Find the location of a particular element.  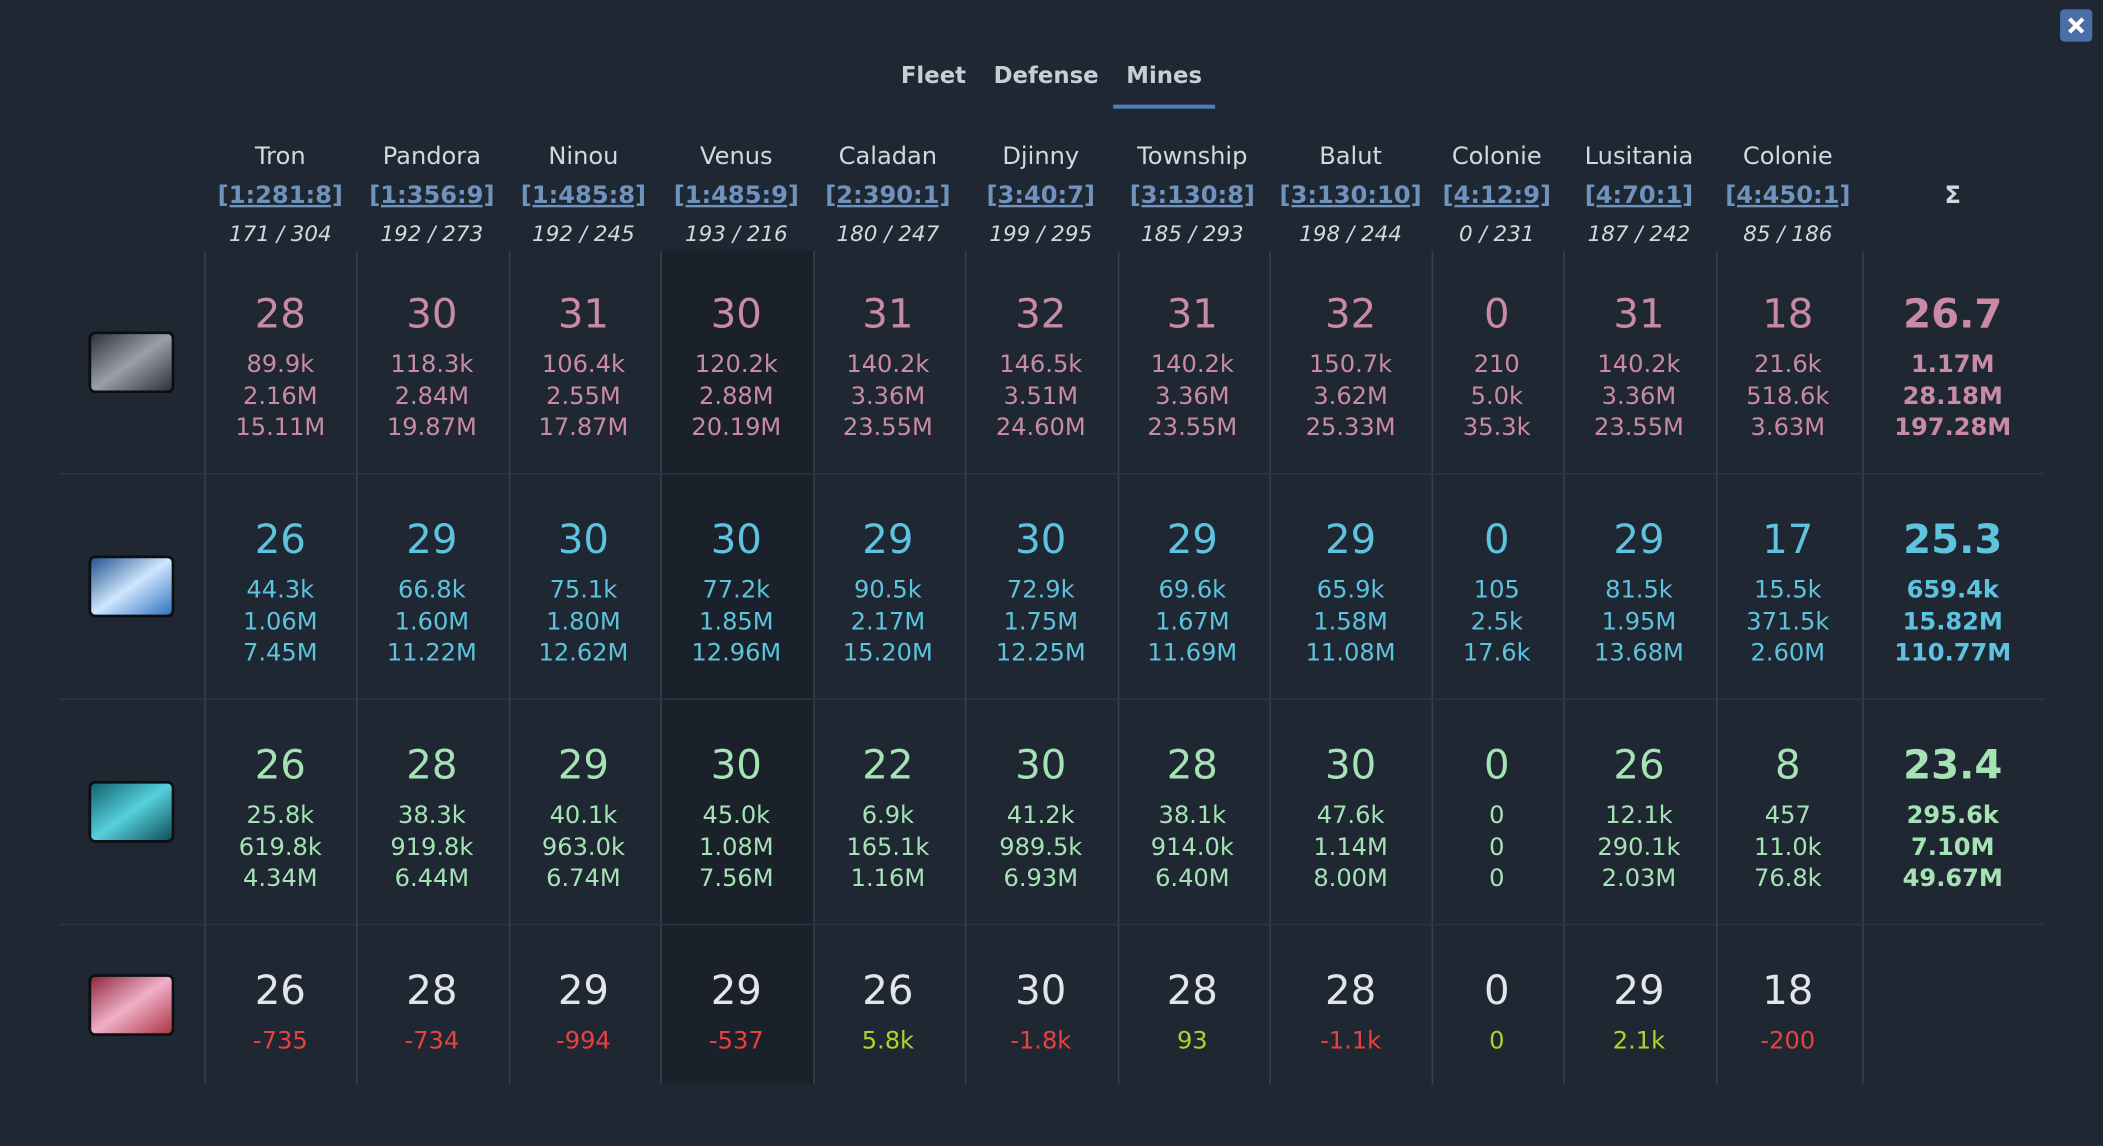

production-value: 3.51M is located at coordinates (1041, 396).